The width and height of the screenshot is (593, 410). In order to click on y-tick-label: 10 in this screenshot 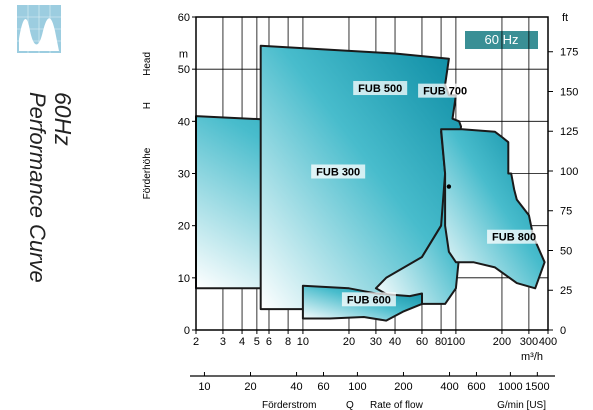, I will do `click(184, 279)`.